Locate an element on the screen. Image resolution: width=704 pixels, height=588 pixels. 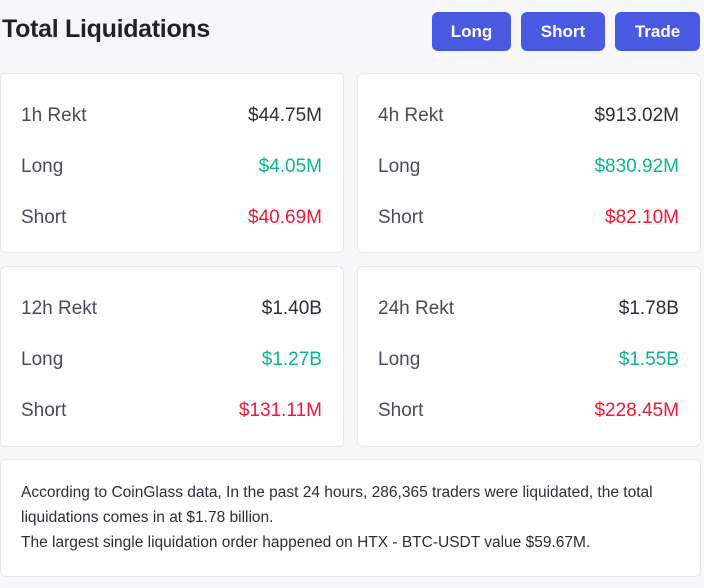
card-long-row: Long $1.27B is located at coordinates (171, 360).